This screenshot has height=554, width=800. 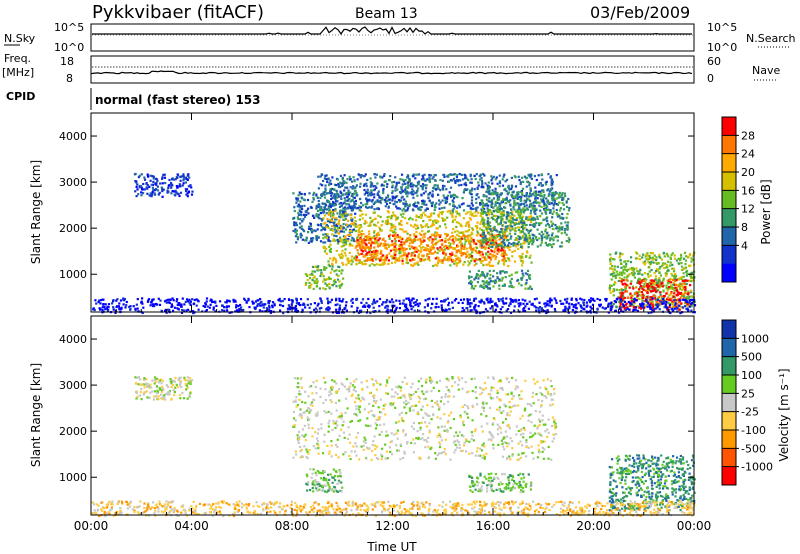 I want to click on nave-tick-top: 60, so click(x=714, y=61).